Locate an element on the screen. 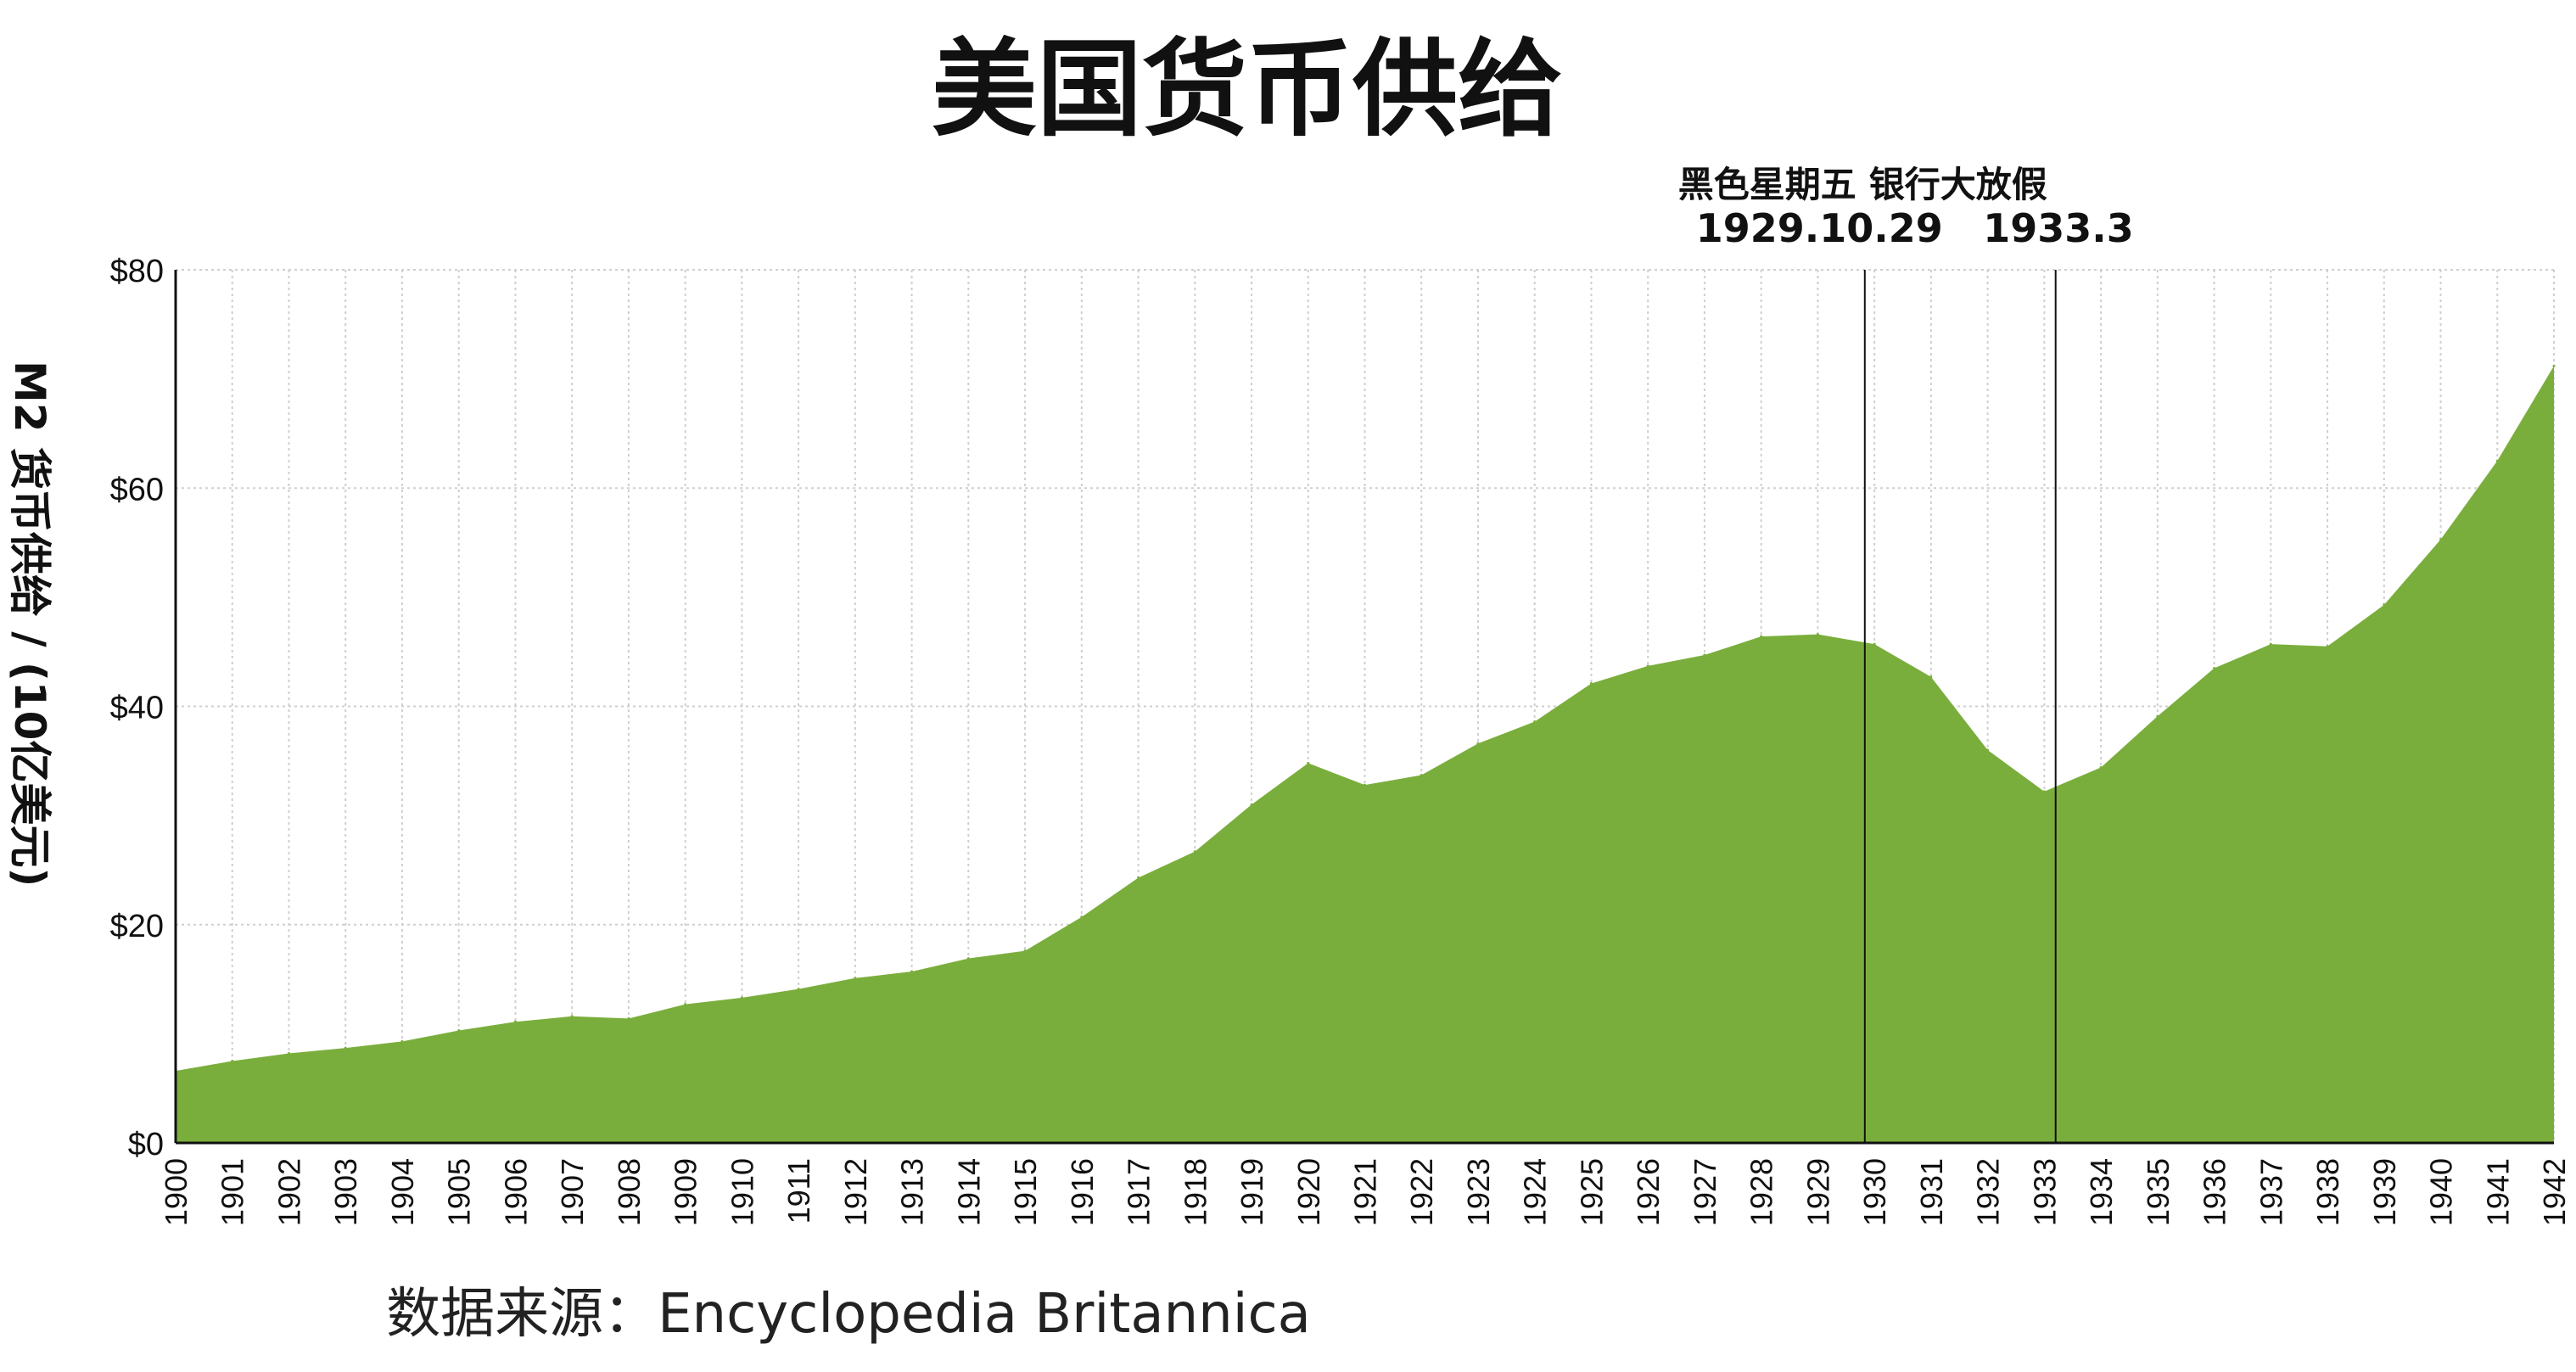  source-note: 数据来源：Encyclopedia Britannica is located at coordinates (849, 1314).